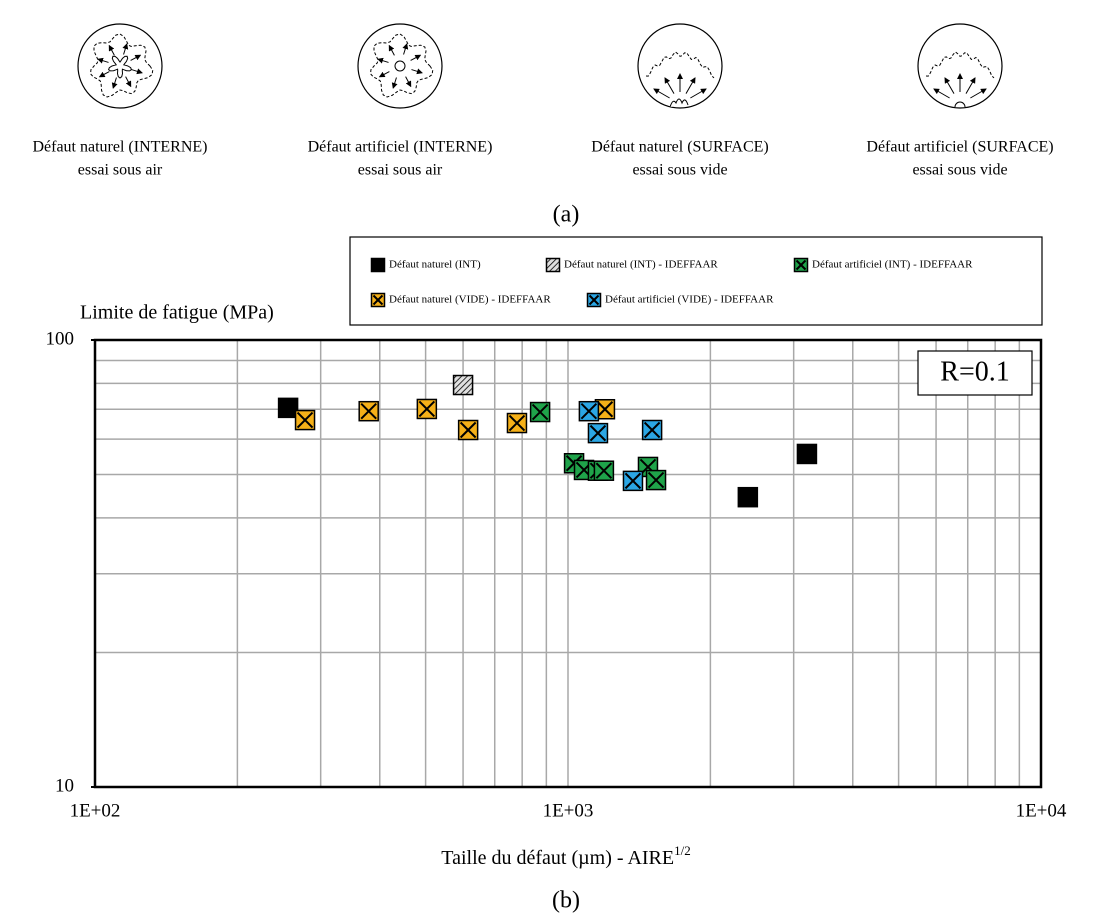  I want to click on x-tick-label: 1E+04, so click(1041, 810).